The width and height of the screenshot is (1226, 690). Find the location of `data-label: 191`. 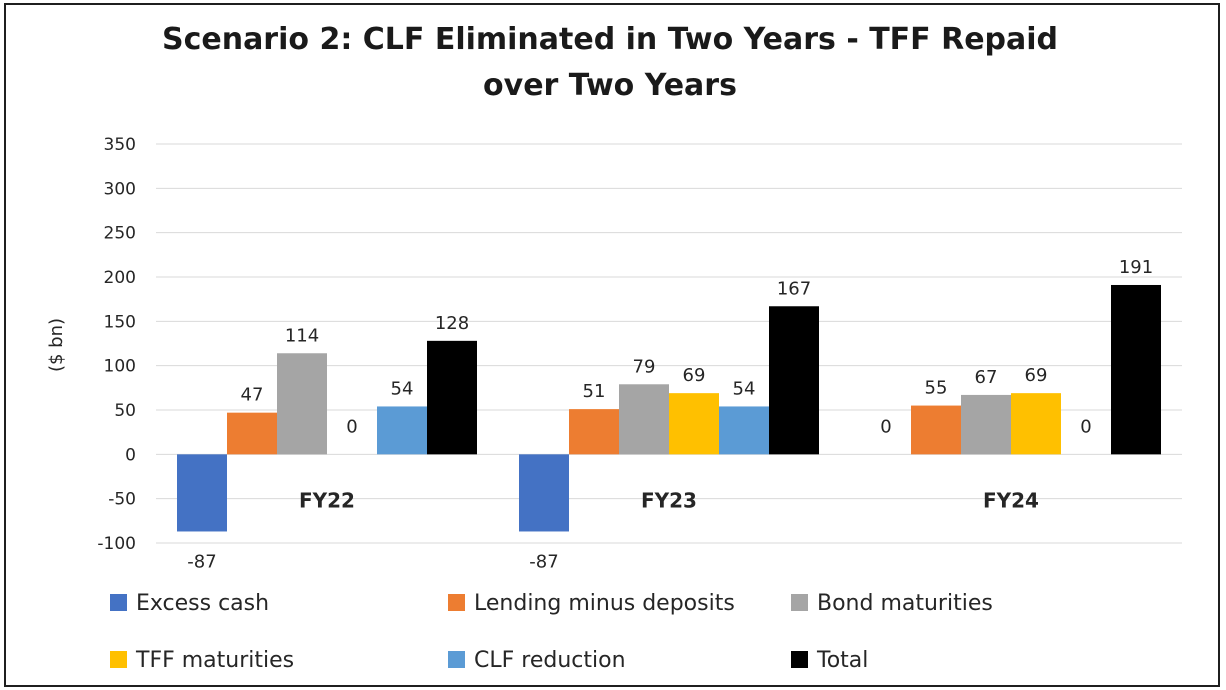

data-label: 191 is located at coordinates (1136, 267).